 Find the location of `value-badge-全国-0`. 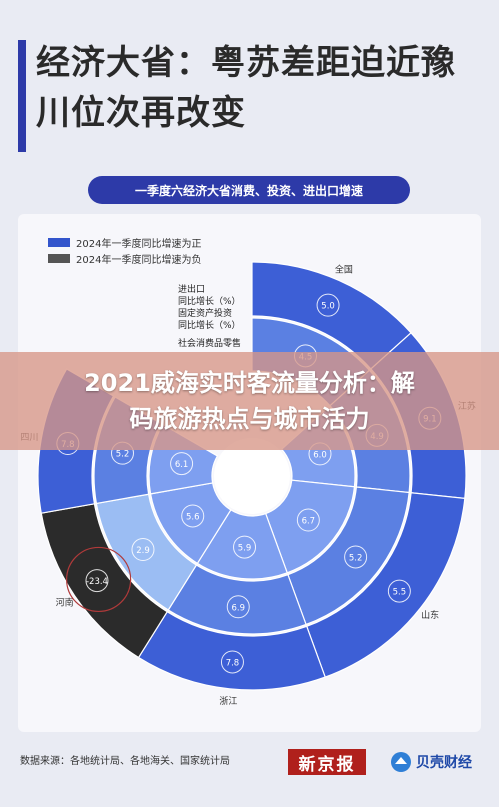

value-badge-全国-0 is located at coordinates (328, 305).